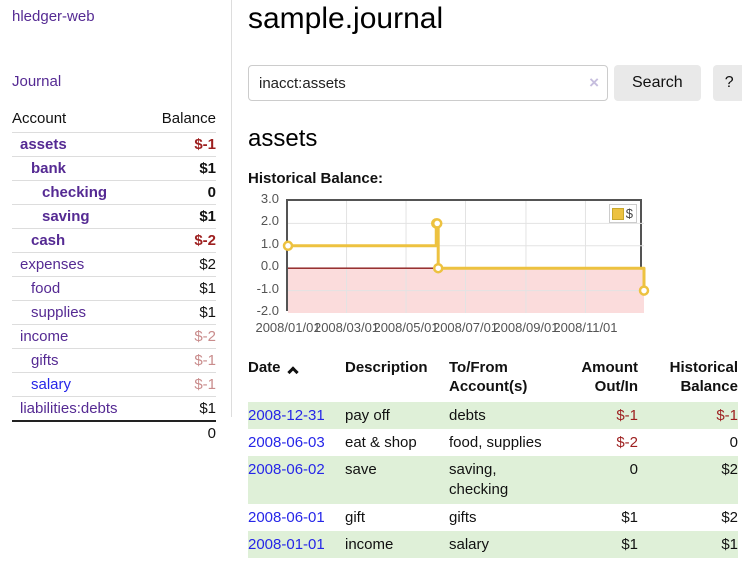 The width and height of the screenshot is (742, 582). Describe the element at coordinates (361, 469) in the screenshot. I see `transaction-description: save` at that location.